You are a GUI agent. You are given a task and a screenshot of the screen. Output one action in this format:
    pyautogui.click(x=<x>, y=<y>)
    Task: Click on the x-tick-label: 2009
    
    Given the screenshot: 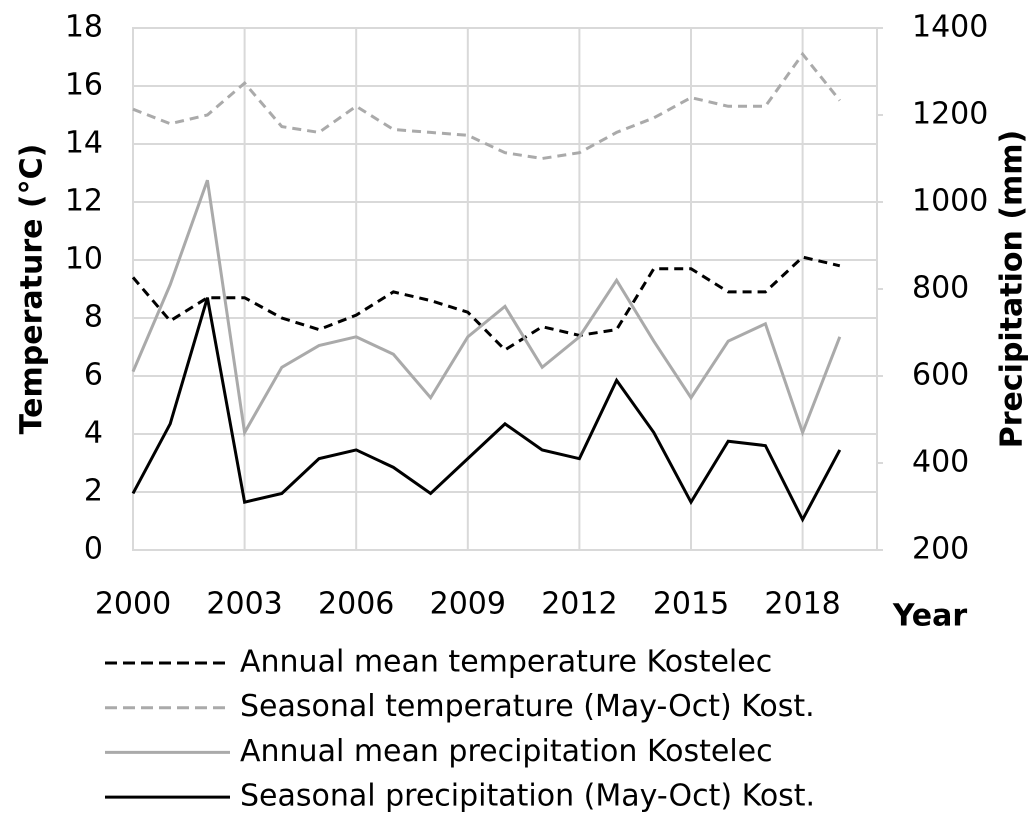 What is the action you would take?
    pyautogui.click(x=468, y=604)
    